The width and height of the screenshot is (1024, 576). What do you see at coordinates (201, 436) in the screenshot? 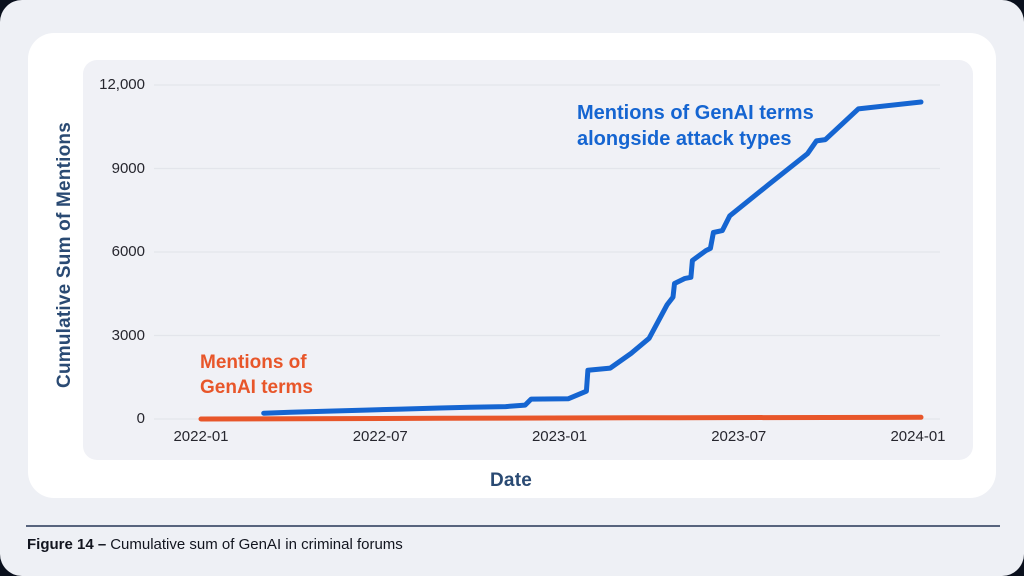
I see `x-axis-tick-label: 2022-01` at bounding box center [201, 436].